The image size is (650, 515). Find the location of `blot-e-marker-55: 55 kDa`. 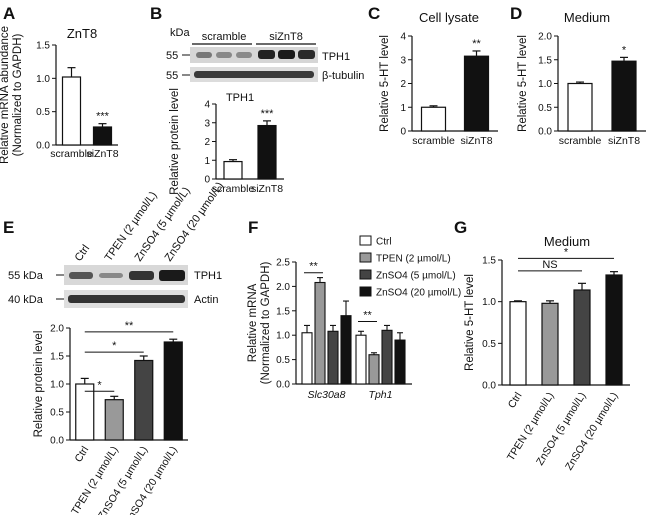

blot-e-marker-55: 55 kDa is located at coordinates (26, 276).